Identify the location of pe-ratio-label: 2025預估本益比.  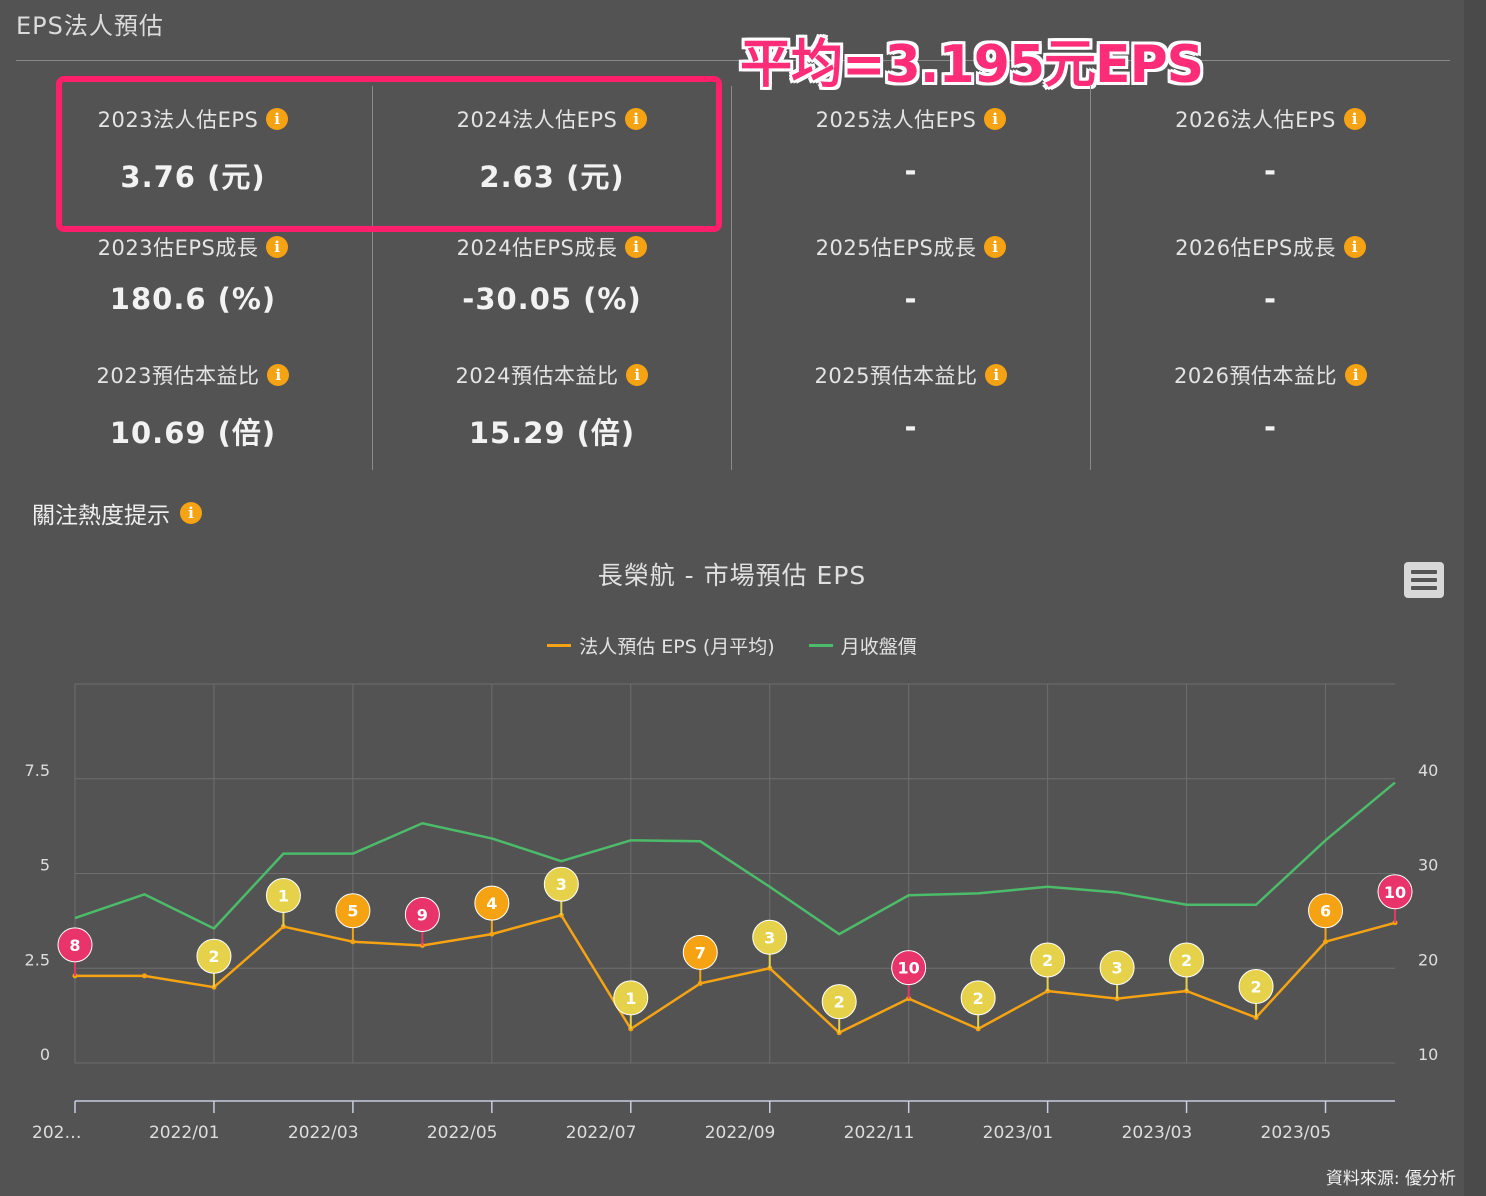
(896, 376).